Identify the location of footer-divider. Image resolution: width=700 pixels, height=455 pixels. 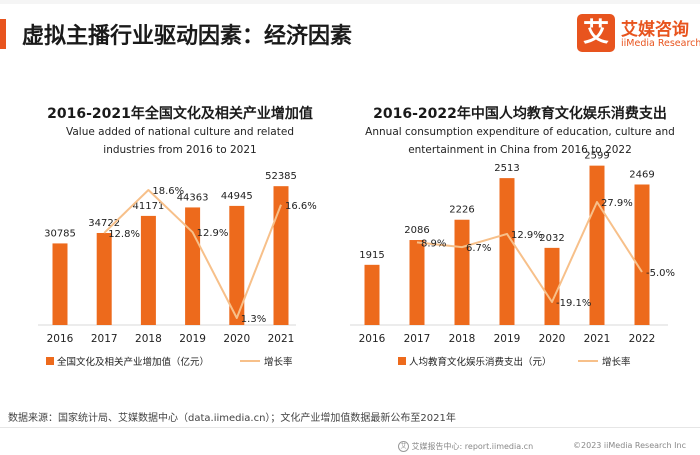
(350, 427).